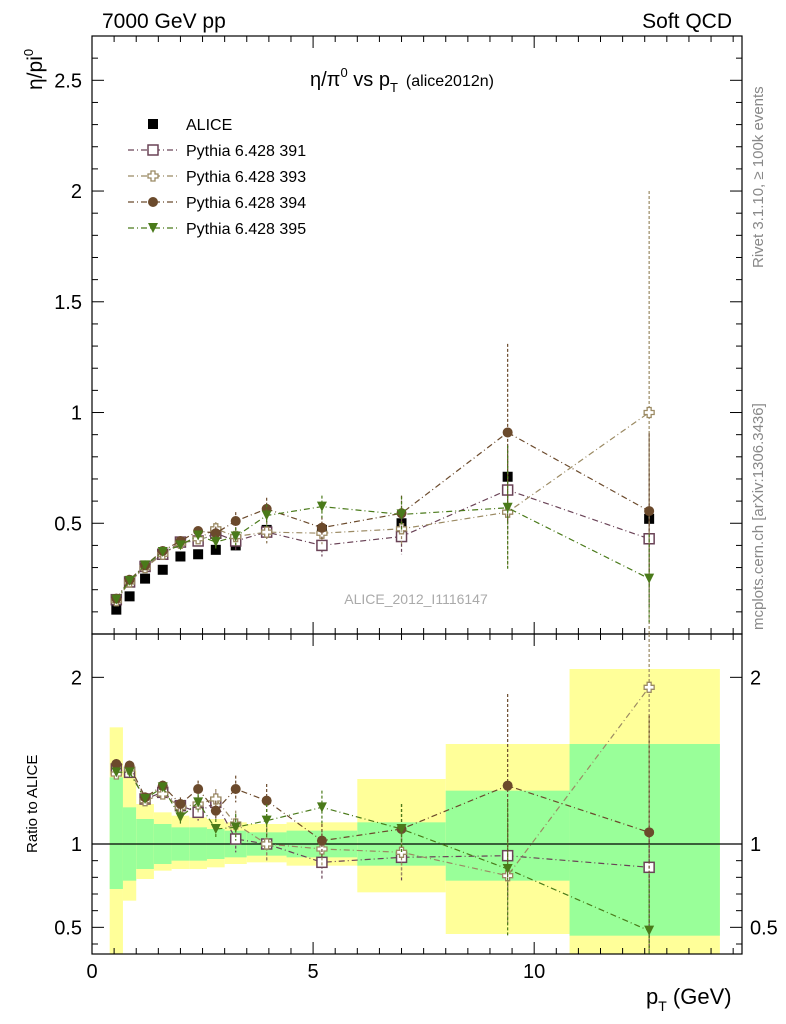 Image resolution: width=786 pixels, height=1024 pixels. Describe the element at coordinates (764, 928) in the screenshot. I see `ratio-y-tick-label-right: 0.5` at that location.